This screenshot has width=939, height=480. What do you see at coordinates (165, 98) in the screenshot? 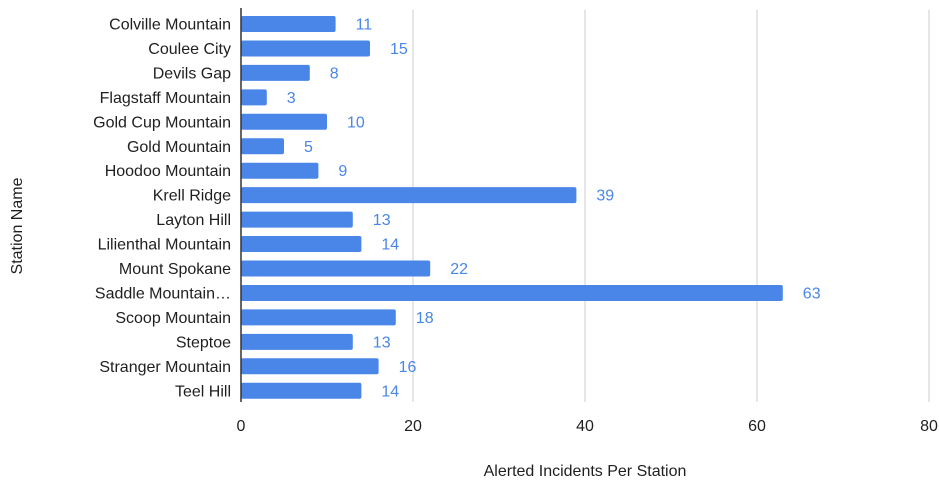
I see `category-label: Flagstaff Mountain` at bounding box center [165, 98].